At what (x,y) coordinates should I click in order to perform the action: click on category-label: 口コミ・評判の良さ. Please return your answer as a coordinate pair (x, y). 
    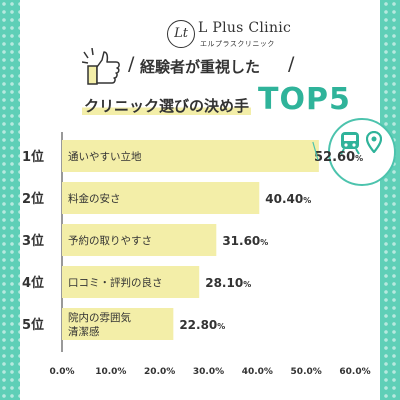
    Looking at the image, I should click on (115, 282).